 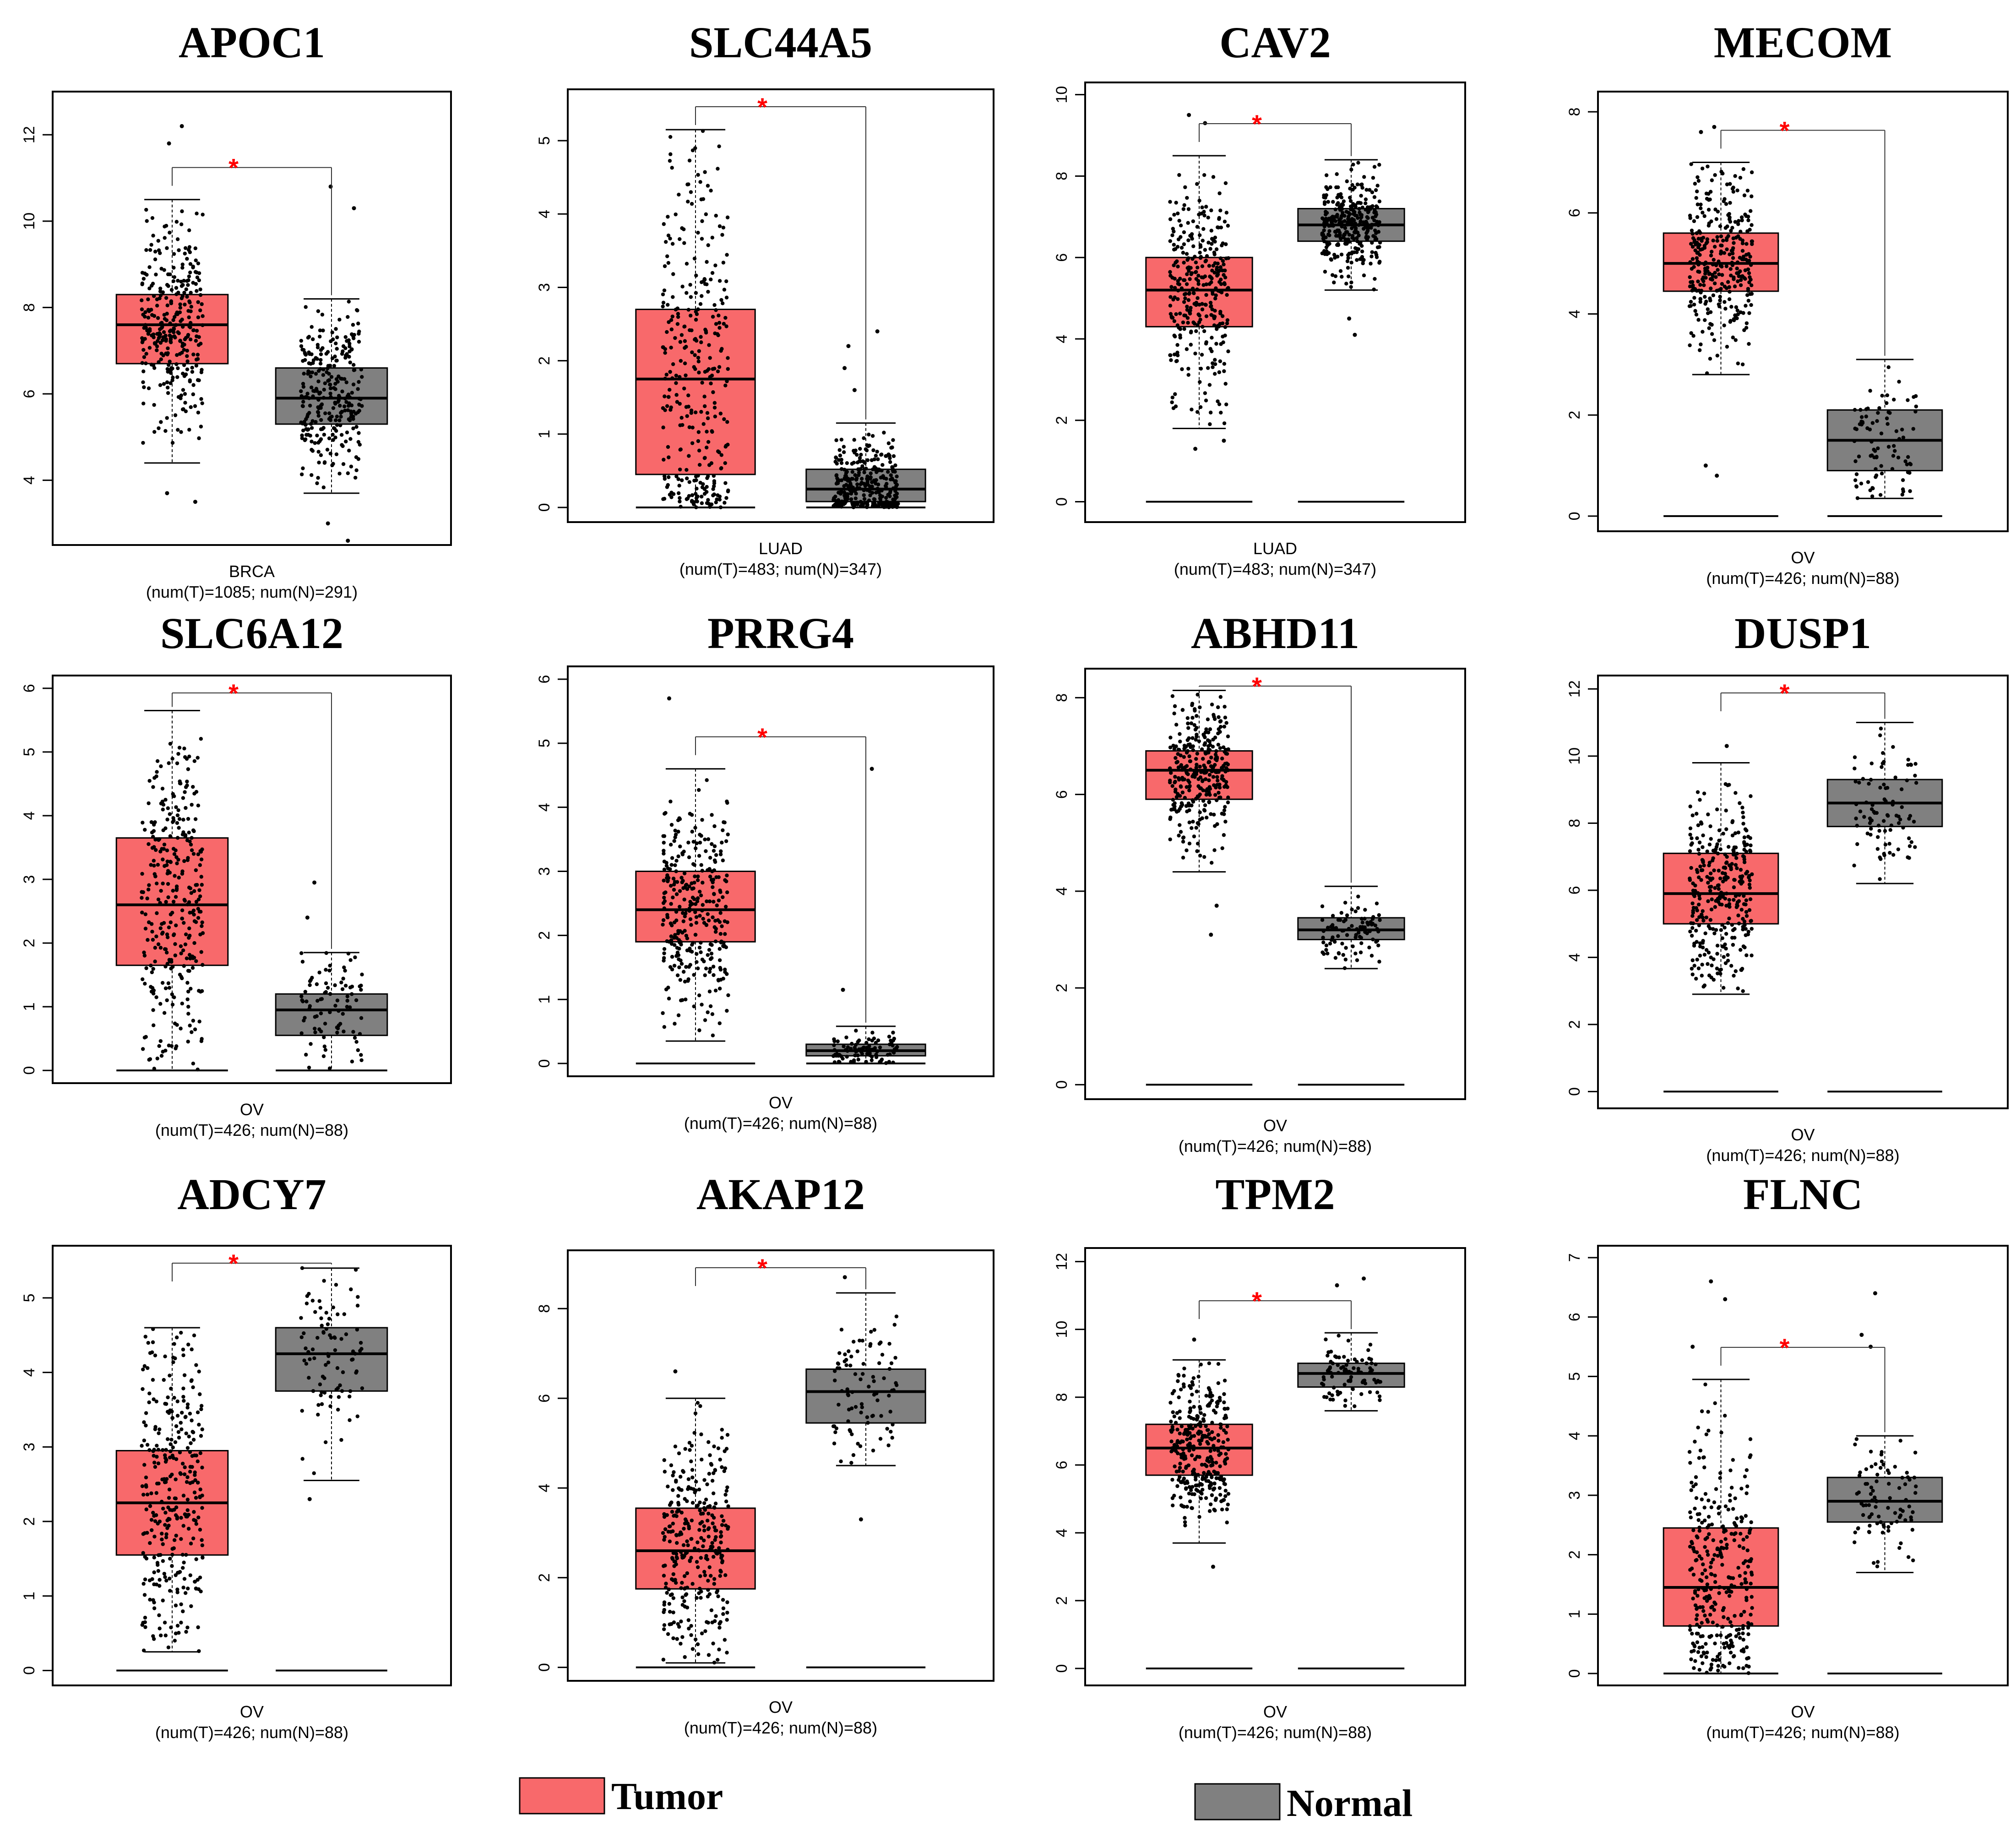 What do you see at coordinates (1885, 432) in the screenshot?
I see `normal-points` at bounding box center [1885, 432].